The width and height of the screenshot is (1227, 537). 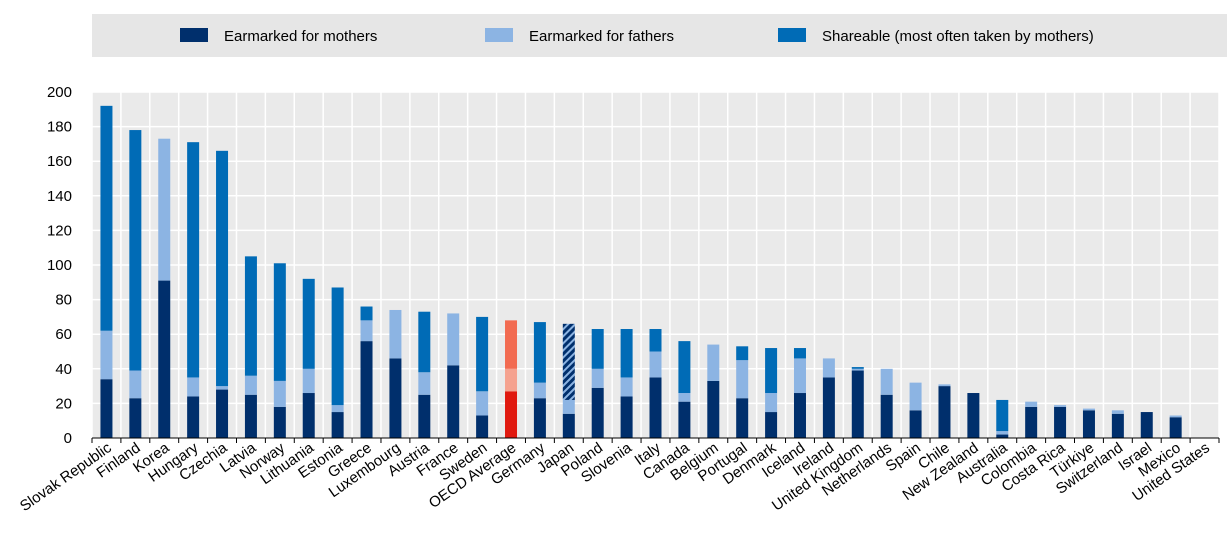 I want to click on y-axis: 0 20 40 60 80 100 120 140 160 180 200, so click(x=59, y=265).